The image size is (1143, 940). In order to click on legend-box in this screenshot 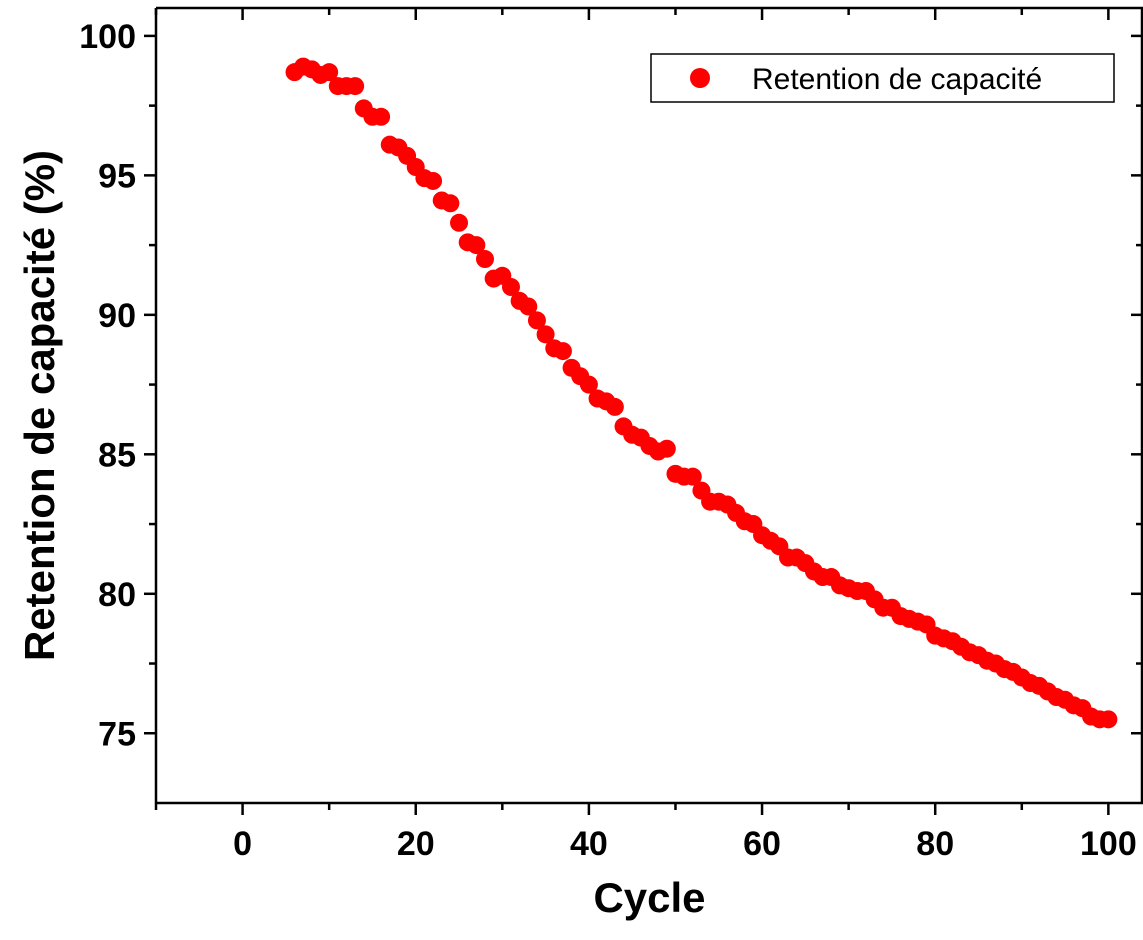, I will do `click(882, 78)`.